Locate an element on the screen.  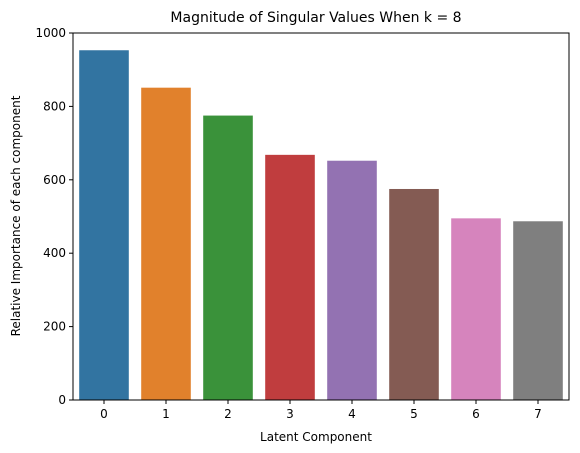
x-tick-label: 7 is located at coordinates (538, 414).